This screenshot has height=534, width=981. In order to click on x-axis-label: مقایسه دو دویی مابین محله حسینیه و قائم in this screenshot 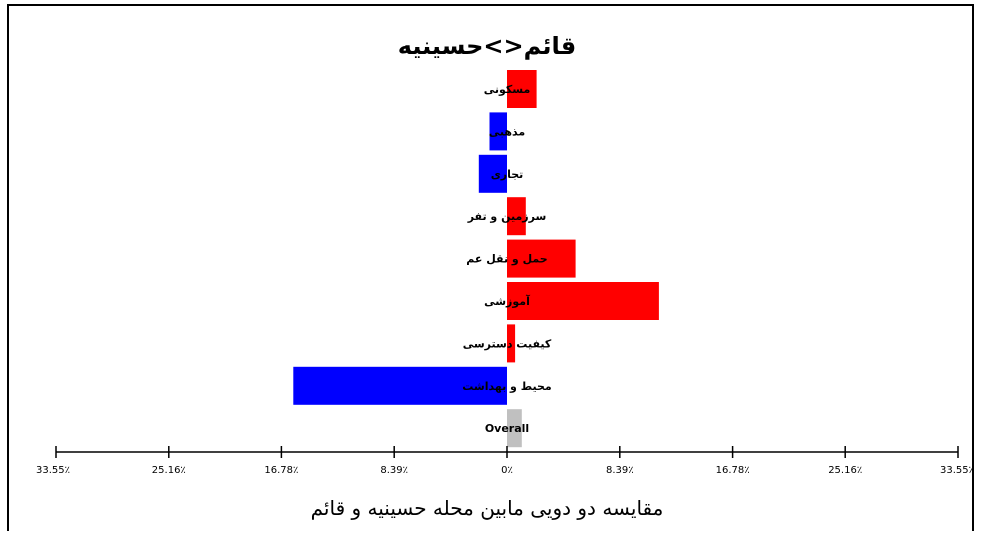, I will do `click(487, 508)`.